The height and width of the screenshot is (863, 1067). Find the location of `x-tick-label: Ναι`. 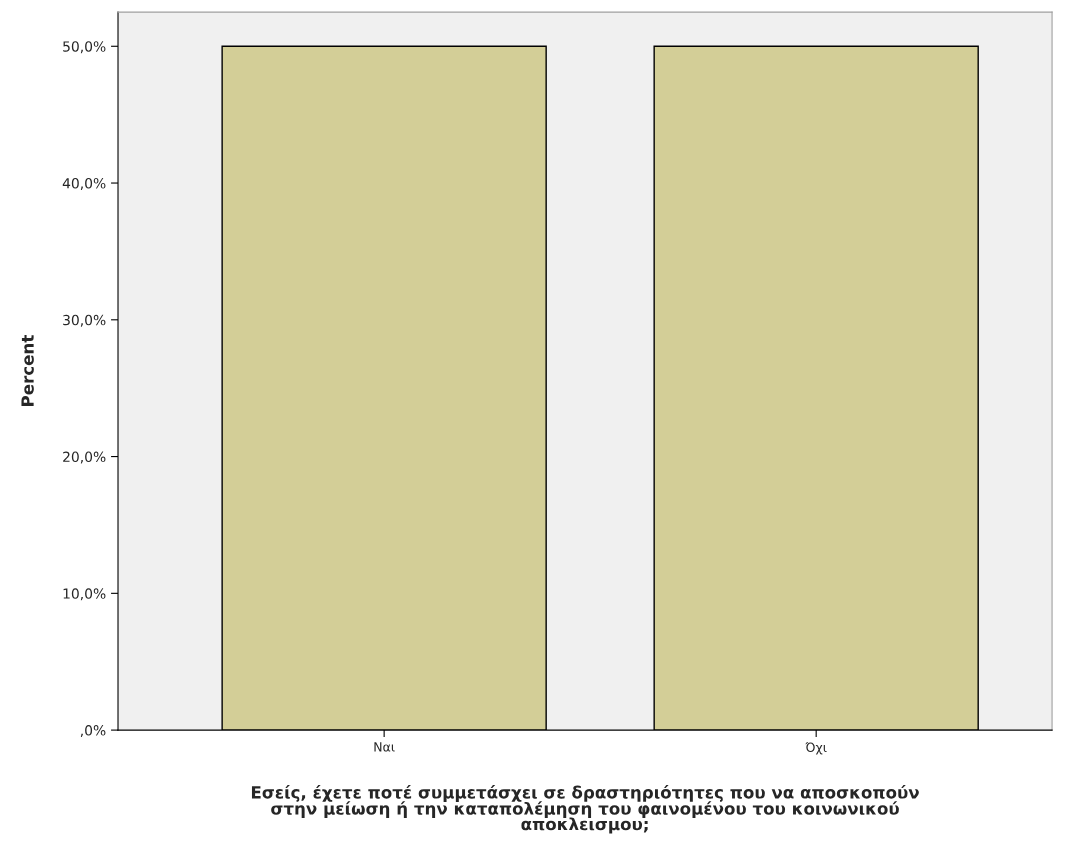

x-tick-label: Ναι is located at coordinates (384, 747).